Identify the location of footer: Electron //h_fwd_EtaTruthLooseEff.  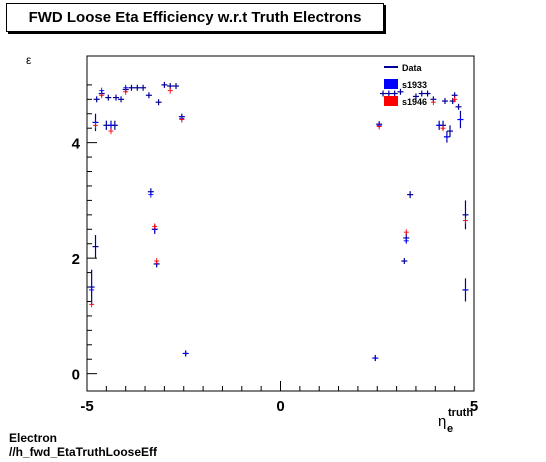
(83, 445).